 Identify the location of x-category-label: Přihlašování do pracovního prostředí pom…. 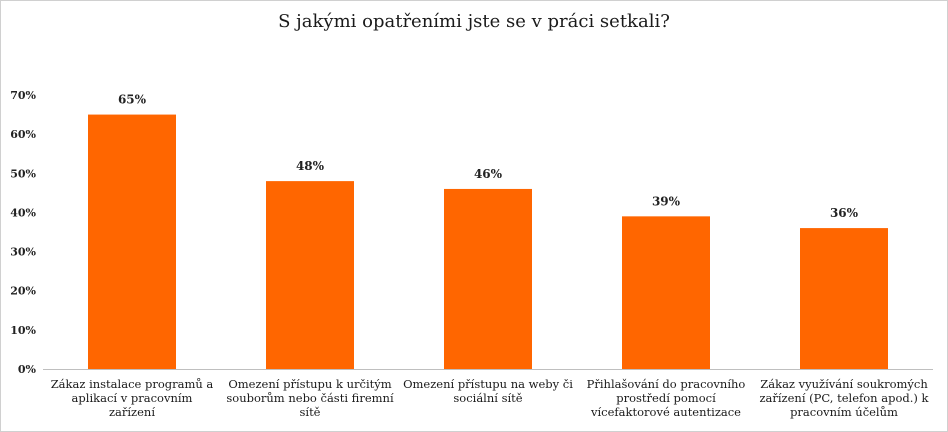
(666, 398).